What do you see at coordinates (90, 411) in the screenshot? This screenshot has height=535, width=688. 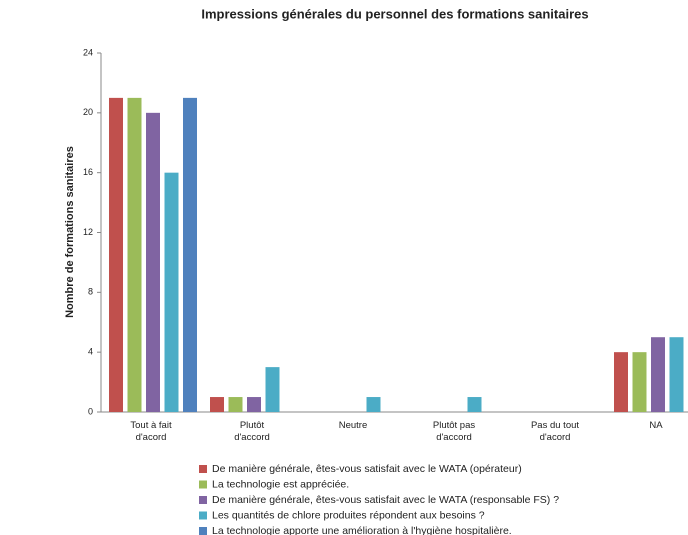 I see `y-tick-label: 0` at bounding box center [90, 411].